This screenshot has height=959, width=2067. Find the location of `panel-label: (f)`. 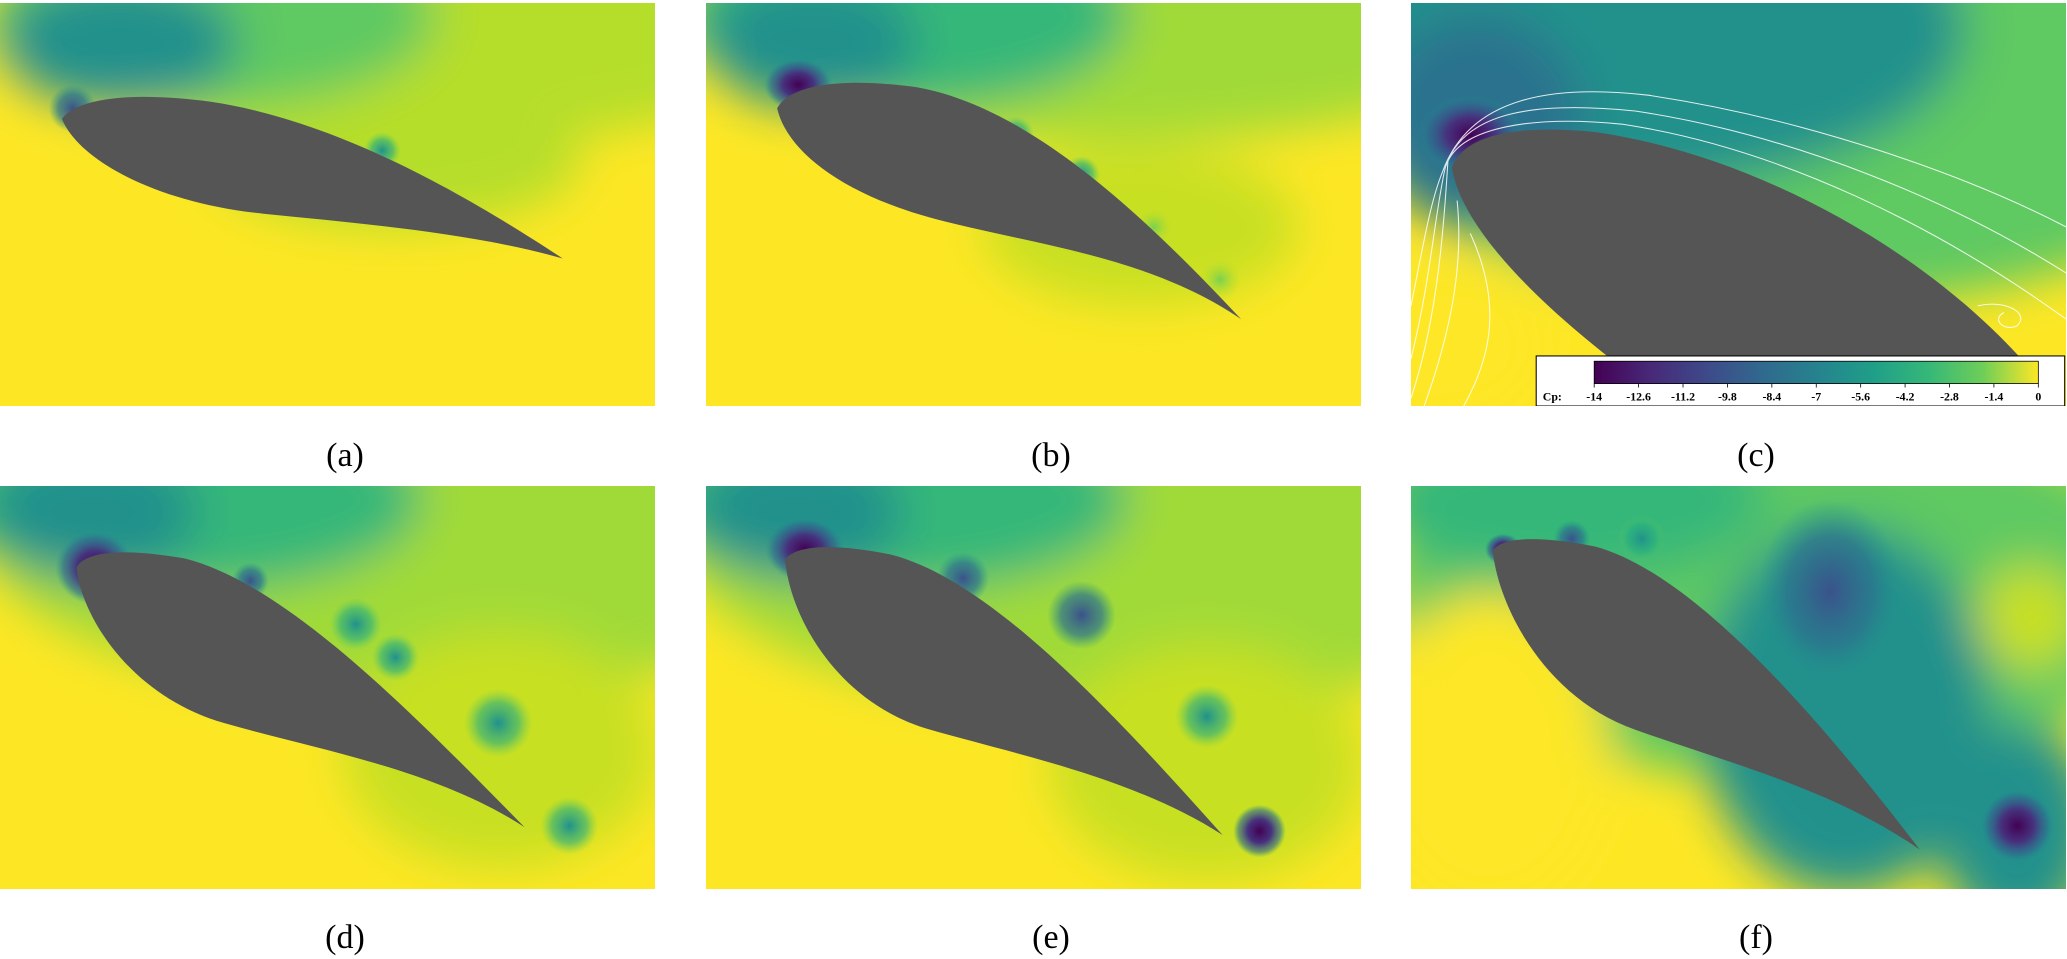

panel-label: (f) is located at coordinates (1756, 937).